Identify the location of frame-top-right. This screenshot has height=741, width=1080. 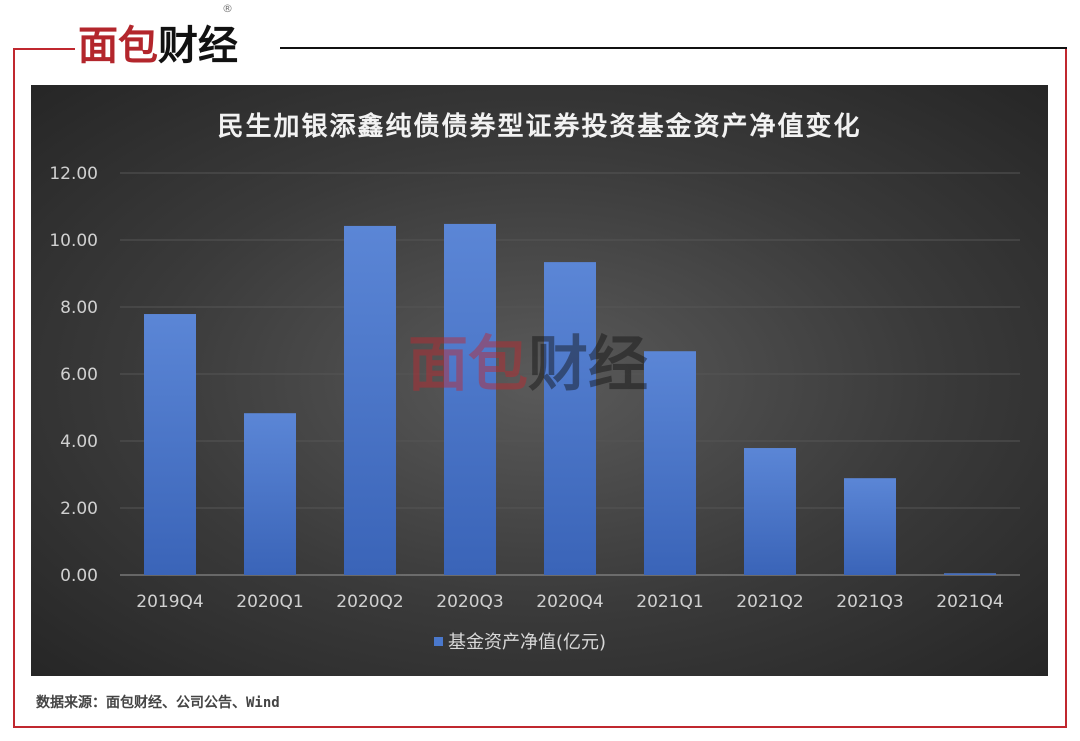
(673, 48).